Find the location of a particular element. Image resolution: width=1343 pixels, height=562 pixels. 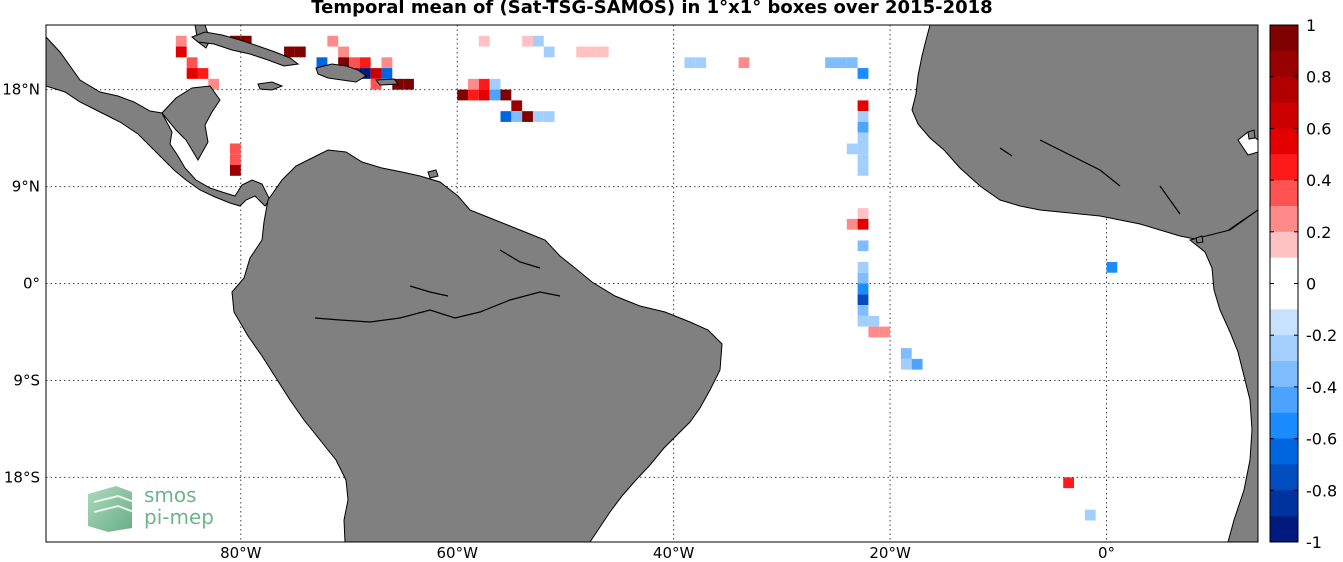

colorbar-frame is located at coordinates (1284, 283).